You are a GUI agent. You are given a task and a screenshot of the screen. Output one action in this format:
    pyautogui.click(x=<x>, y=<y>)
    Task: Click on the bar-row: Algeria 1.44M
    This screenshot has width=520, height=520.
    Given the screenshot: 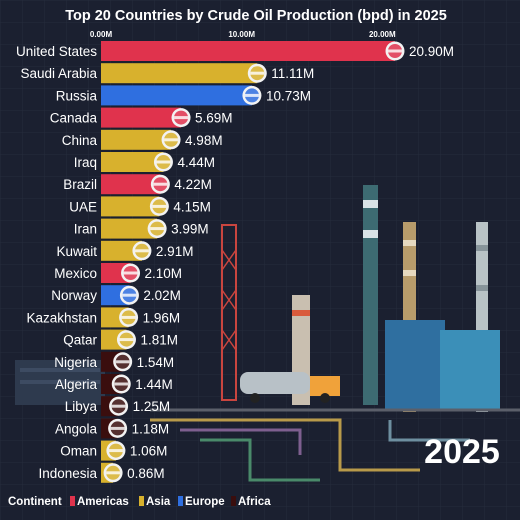 What is the action you would take?
    pyautogui.click(x=114, y=384)
    